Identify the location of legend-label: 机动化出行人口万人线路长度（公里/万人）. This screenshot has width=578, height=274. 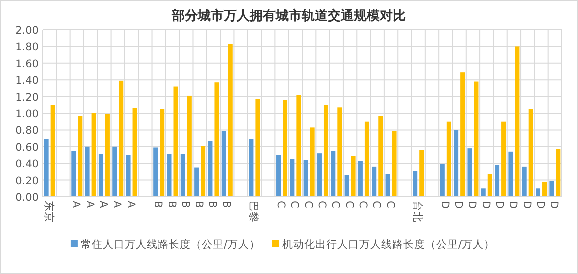
(389, 244).